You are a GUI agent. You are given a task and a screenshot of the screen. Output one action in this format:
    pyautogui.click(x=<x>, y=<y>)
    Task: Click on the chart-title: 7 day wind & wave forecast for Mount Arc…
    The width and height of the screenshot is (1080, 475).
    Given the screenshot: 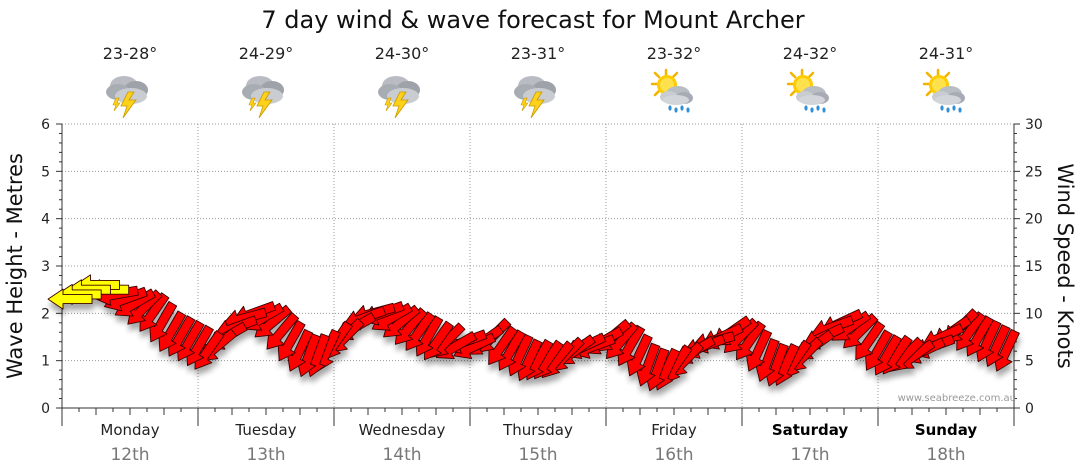 What is the action you would take?
    pyautogui.click(x=532, y=20)
    